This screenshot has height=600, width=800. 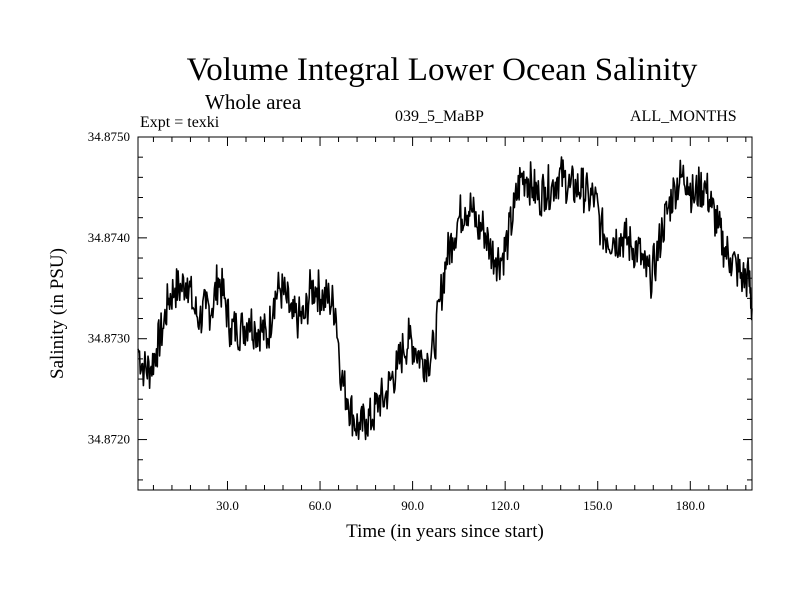 What do you see at coordinates (253, 102) in the screenshot?
I see `chart-subtitle: Whole area` at bounding box center [253, 102].